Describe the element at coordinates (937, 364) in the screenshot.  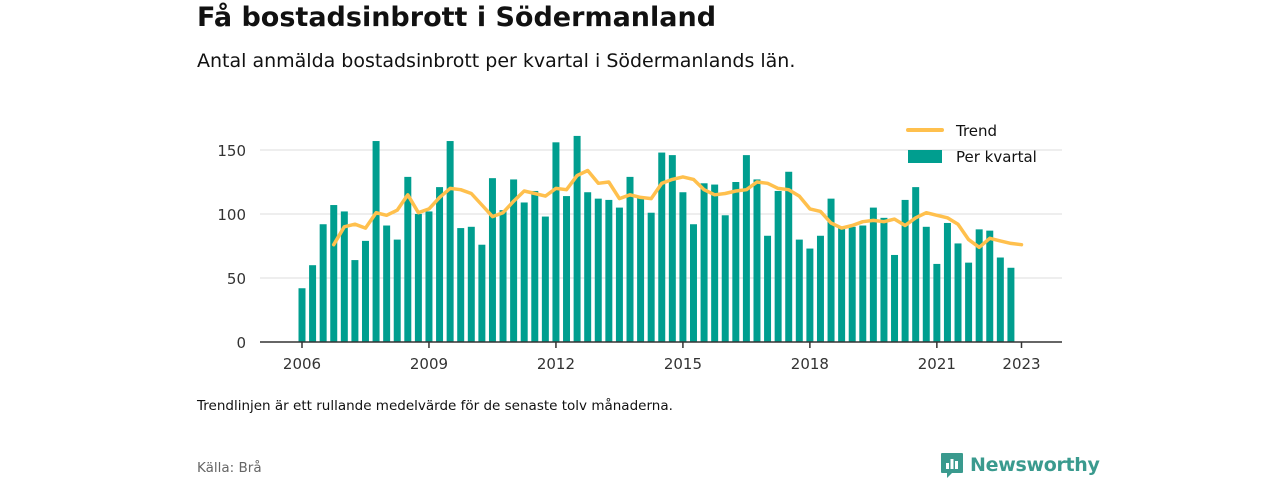
I see `x-tick-label-2021: 2021` at that location.